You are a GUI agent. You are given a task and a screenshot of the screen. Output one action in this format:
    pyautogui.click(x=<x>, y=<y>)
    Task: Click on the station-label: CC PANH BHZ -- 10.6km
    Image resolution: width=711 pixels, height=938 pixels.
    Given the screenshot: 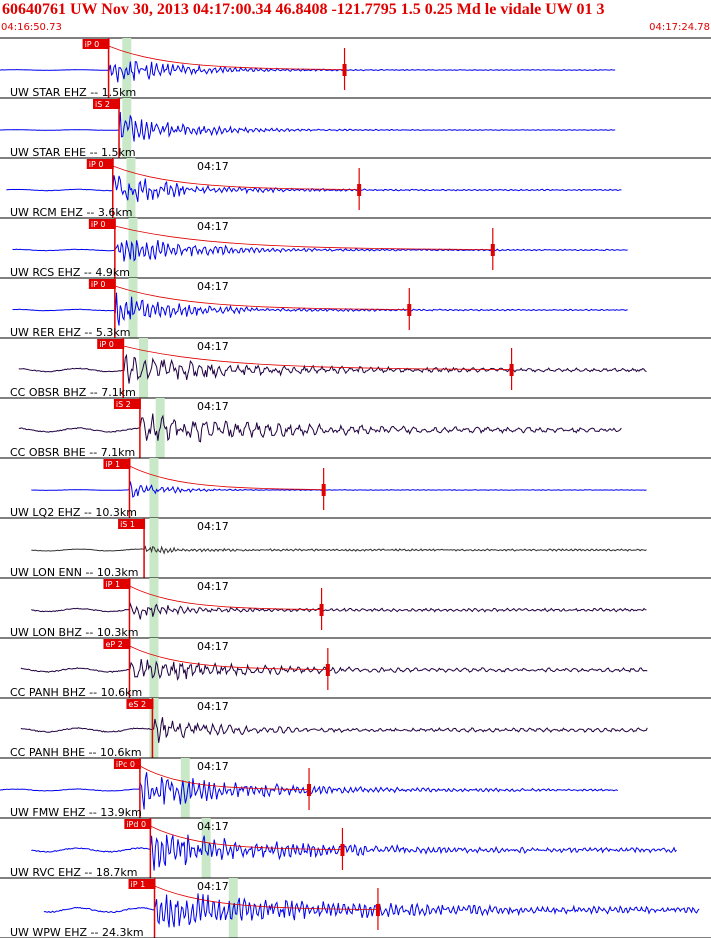 What is the action you would take?
    pyautogui.click(x=76, y=692)
    